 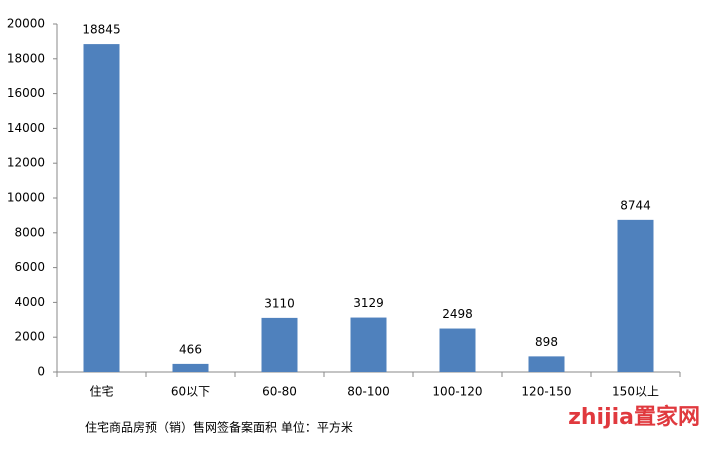 What do you see at coordinates (635, 205) in the screenshot?
I see `data-label: 8744` at bounding box center [635, 205].